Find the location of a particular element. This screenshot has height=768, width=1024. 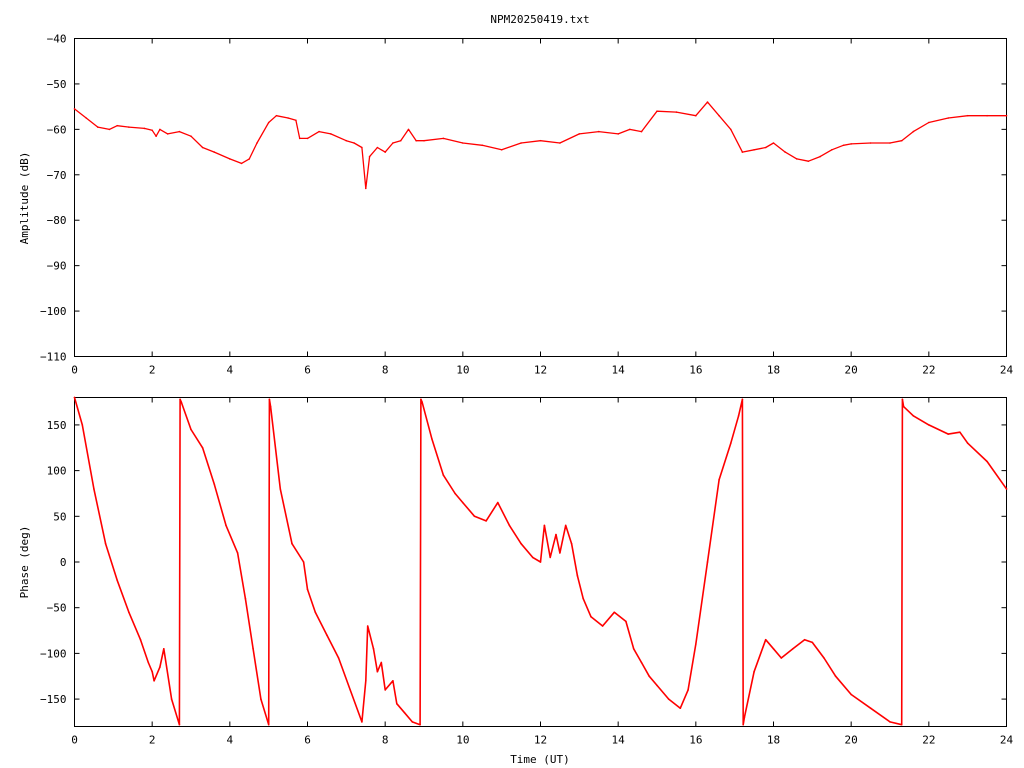

phase-y-tick-label: 50 is located at coordinates (59, 516).